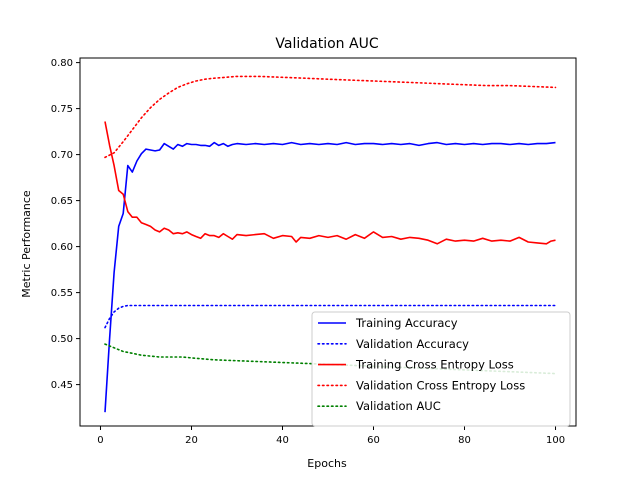  What do you see at coordinates (62, 155) in the screenshot?
I see `y-tick-label: 0.70` at bounding box center [62, 155].